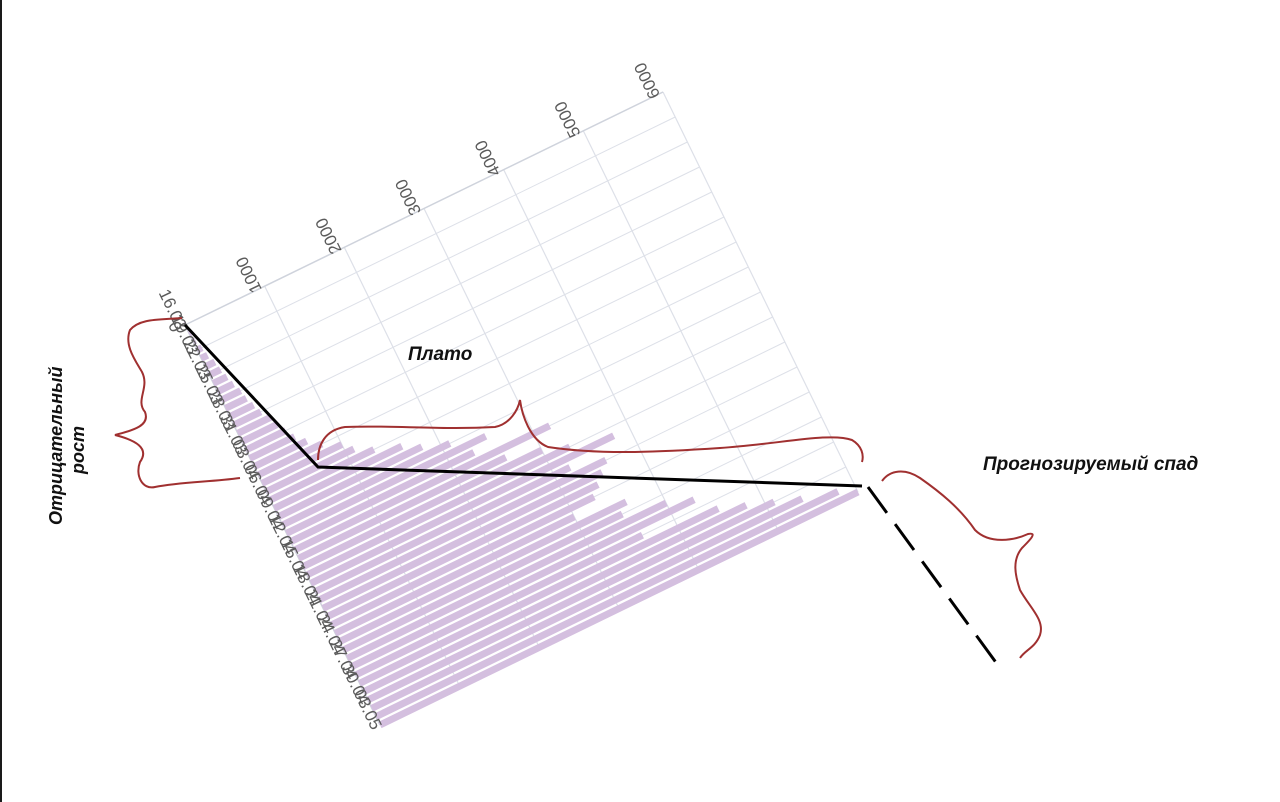 This screenshot has width=1280, height=802. Describe the element at coordinates (194, 341) in the screenshot. I see `bar-18.03` at that location.